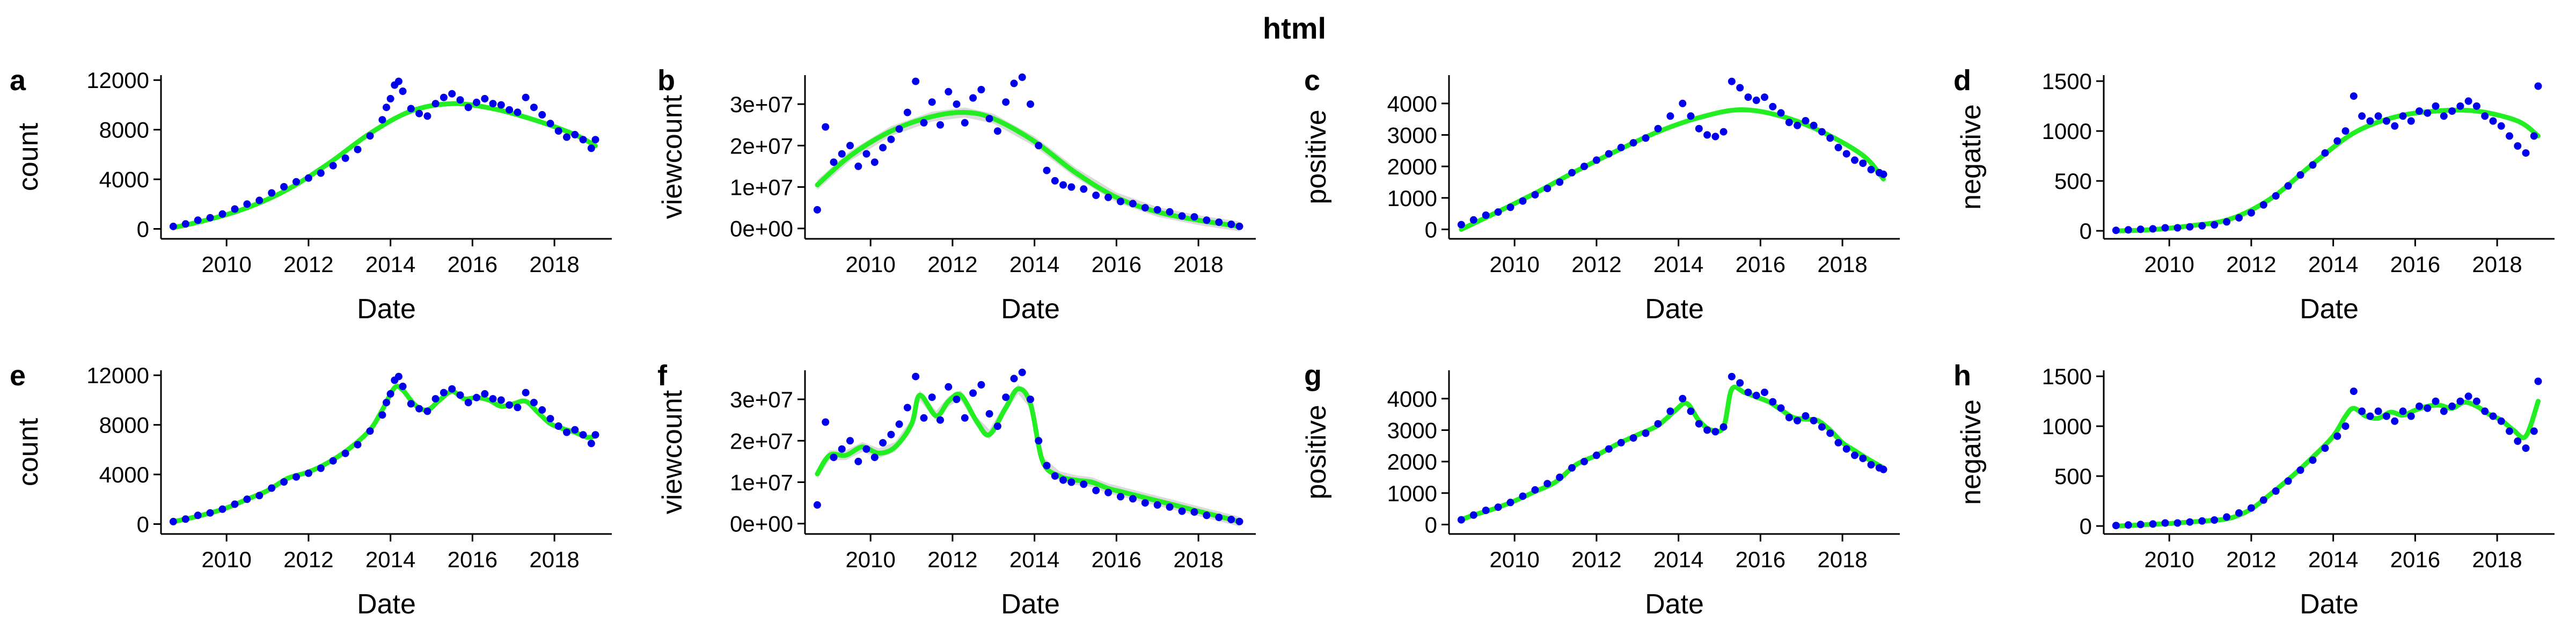 The image size is (2576, 644). Describe the element at coordinates (1760, 559) in the screenshot. I see `x-tick-label: 2016` at that location.